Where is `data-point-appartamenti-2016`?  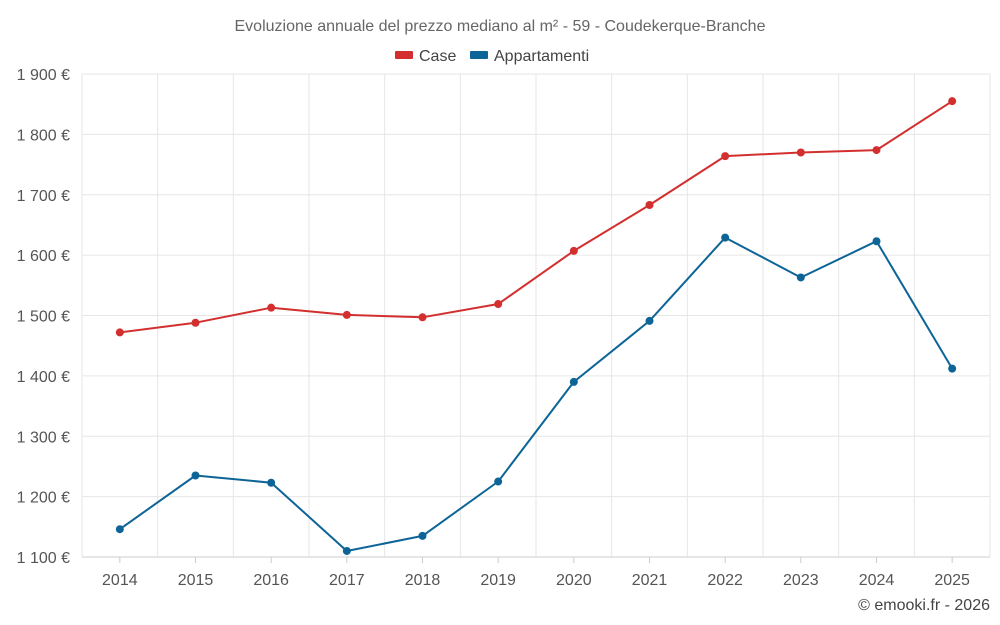 data-point-appartamenti-2016 is located at coordinates (271, 482).